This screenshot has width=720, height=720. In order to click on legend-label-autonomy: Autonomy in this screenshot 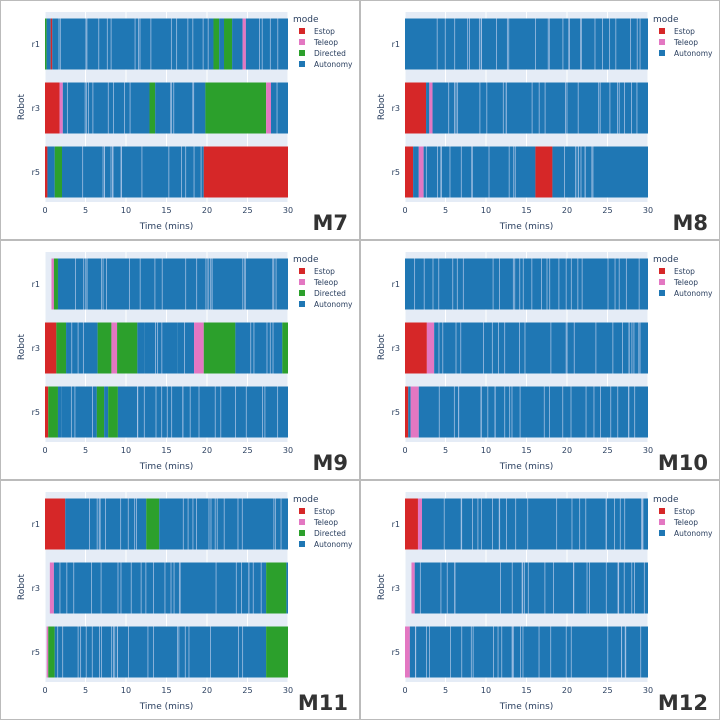, I will do `click(333, 304)`.